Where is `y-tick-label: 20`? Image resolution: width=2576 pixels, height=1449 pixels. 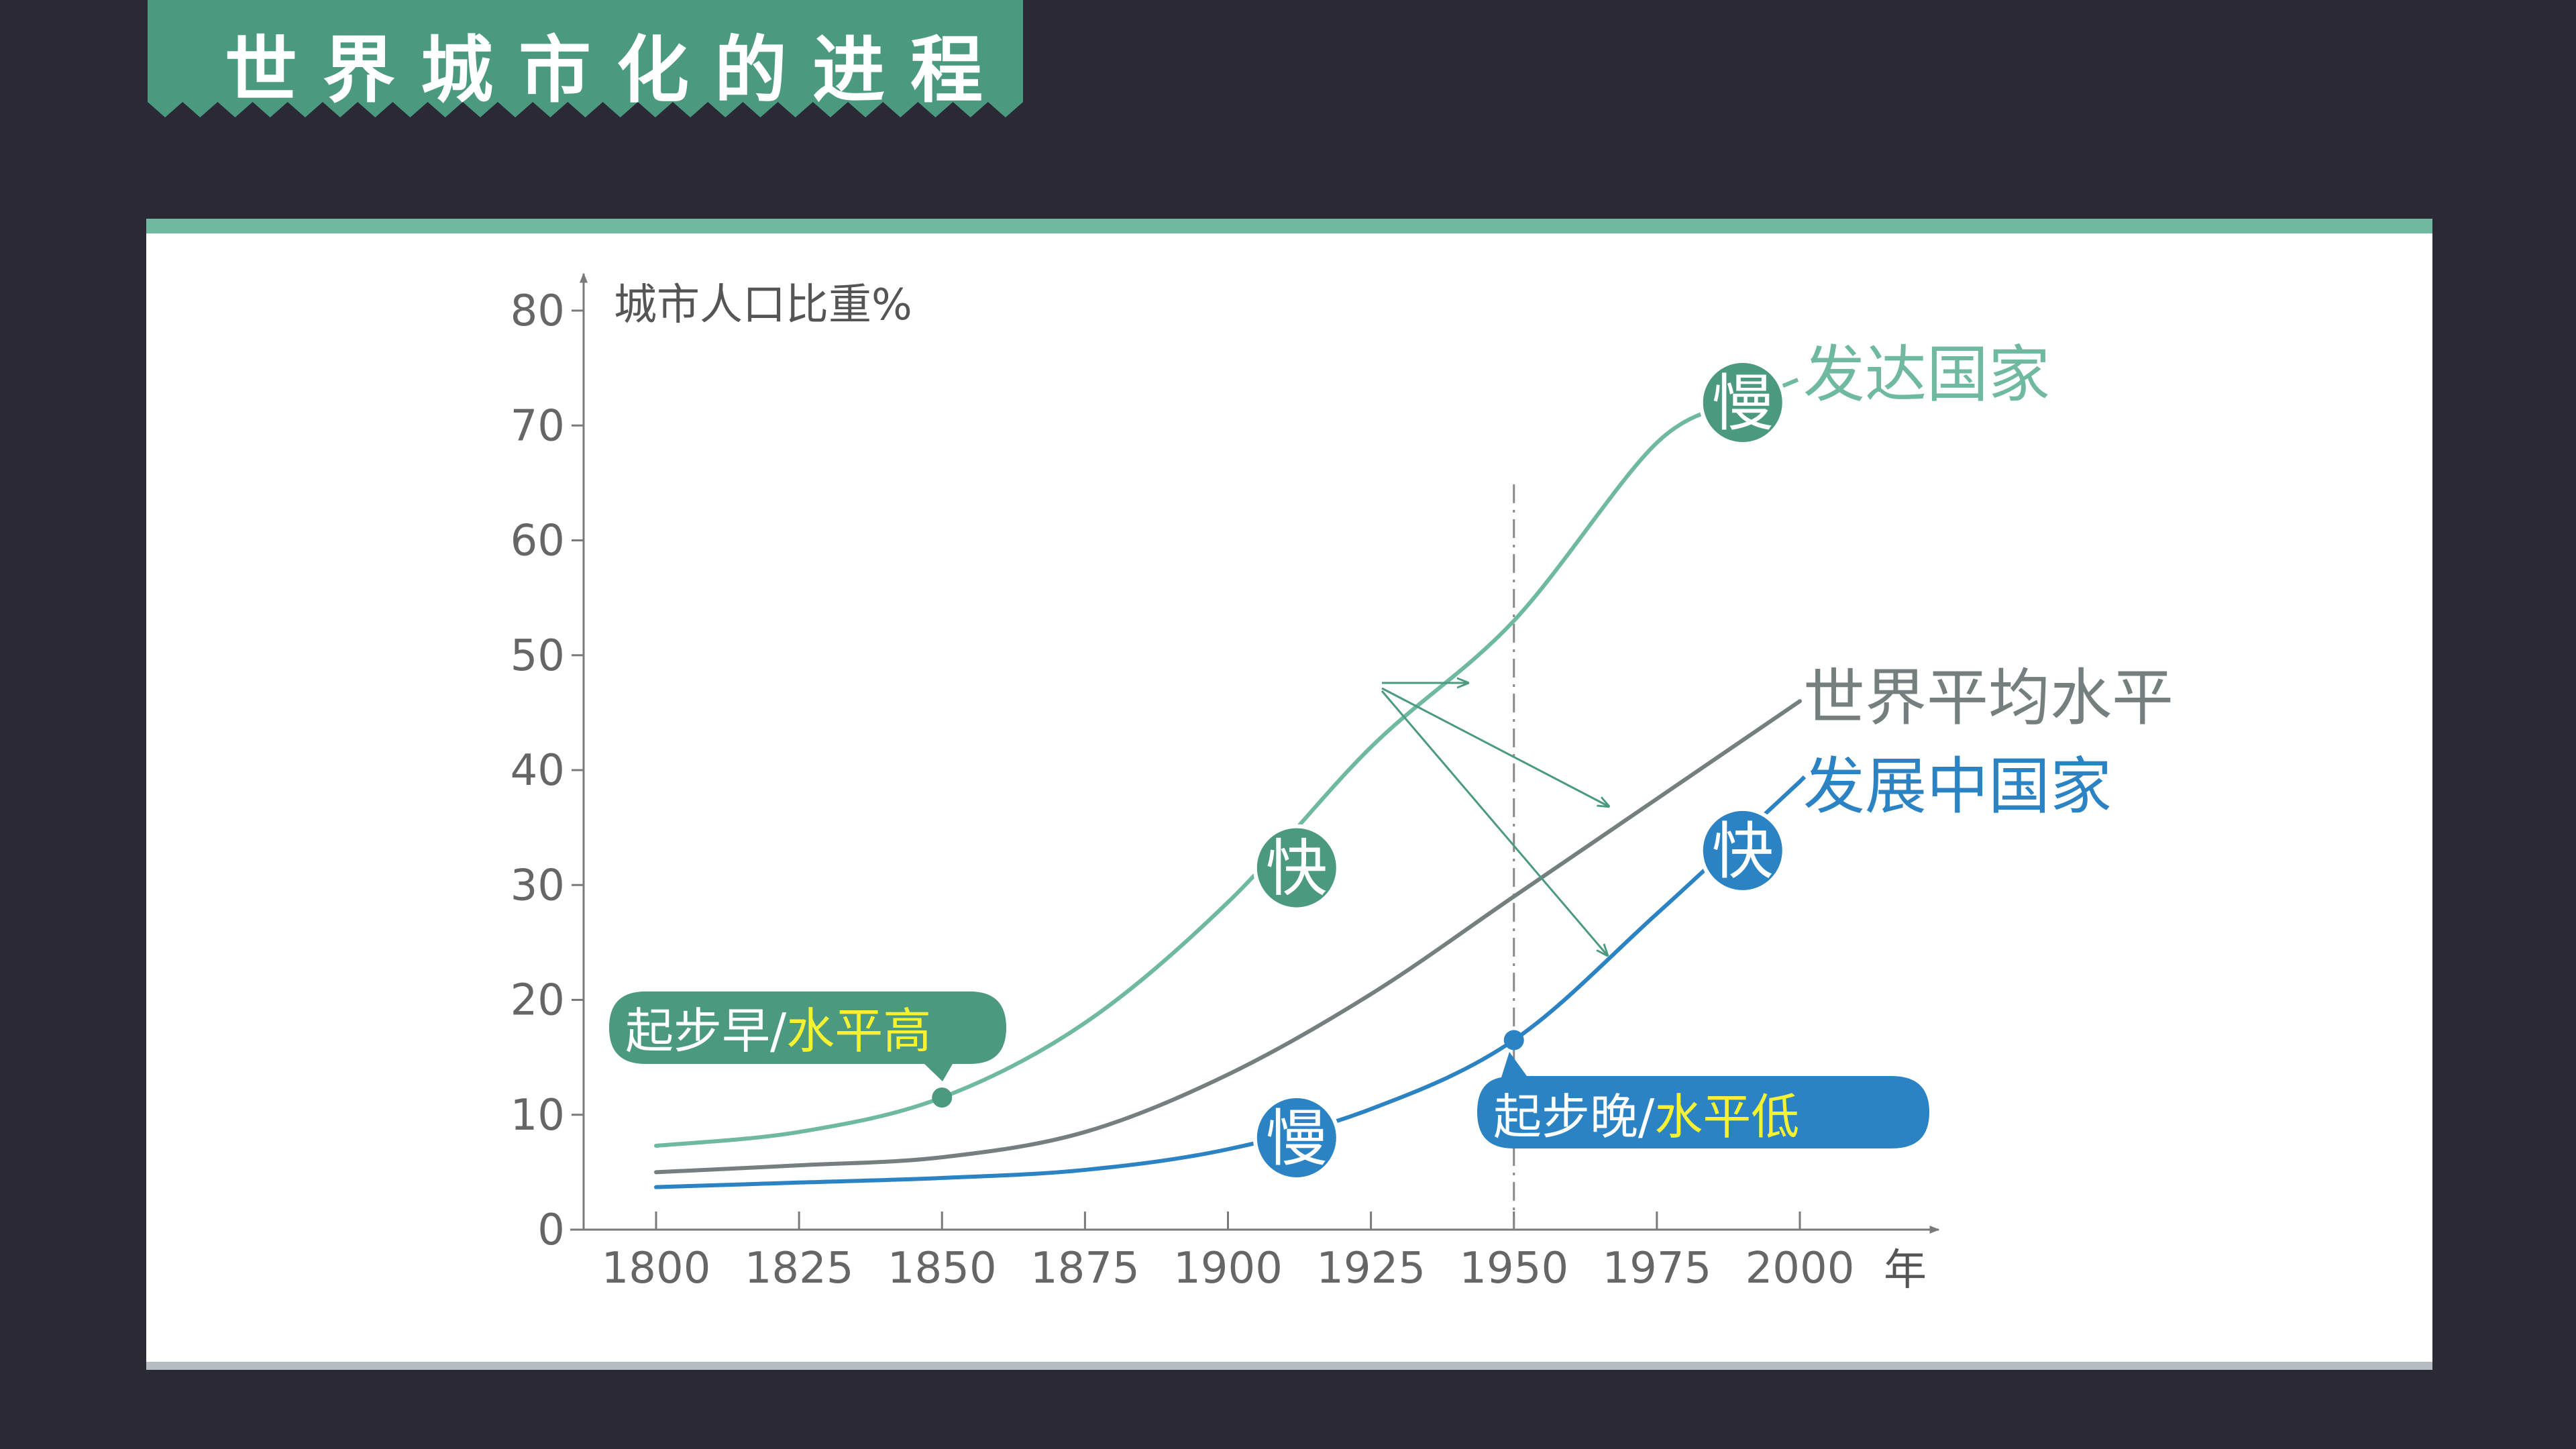 y-tick-label: 20 is located at coordinates (538, 1001).